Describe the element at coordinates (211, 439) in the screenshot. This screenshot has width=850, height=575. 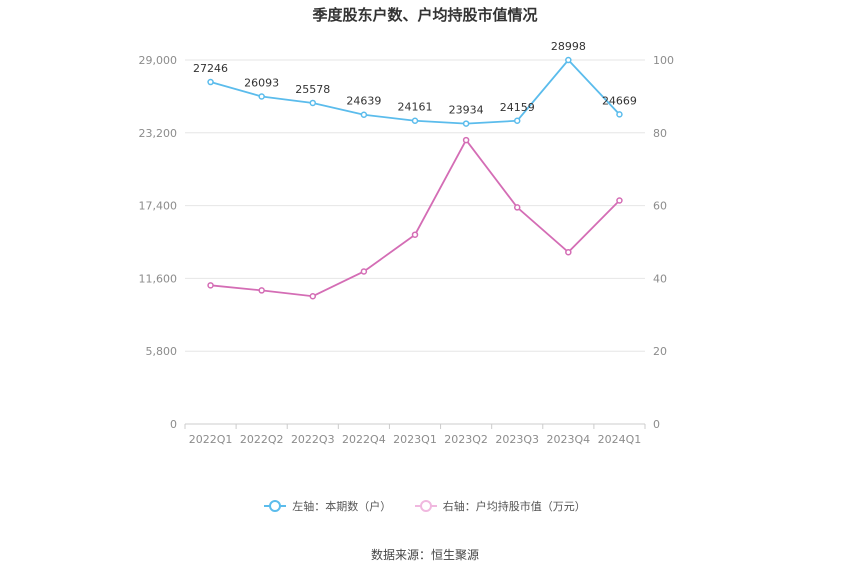
I see `x-axis-tick-label: 2022Q1` at that location.